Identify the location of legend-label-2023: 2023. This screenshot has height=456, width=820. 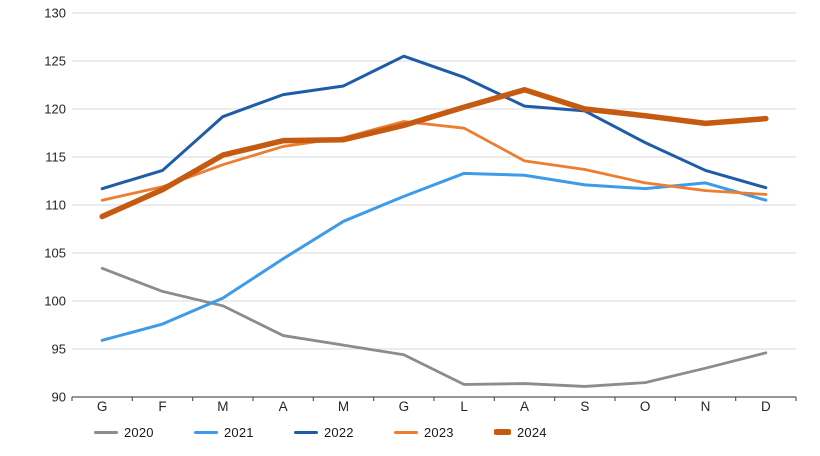
(439, 432).